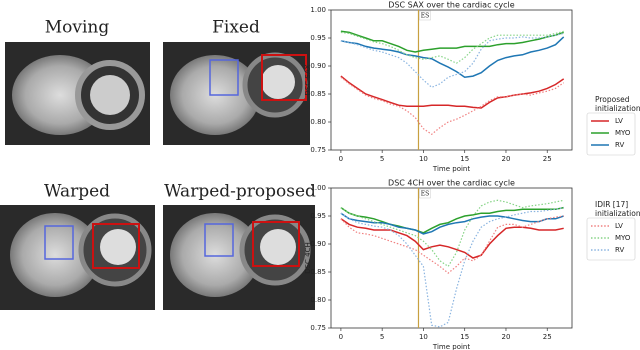 The width and height of the screenshot is (640, 350). What do you see at coordinates (308, 258) in the screenshot?
I see `y-axis-label: DSC 4CH` at bounding box center [308, 258].